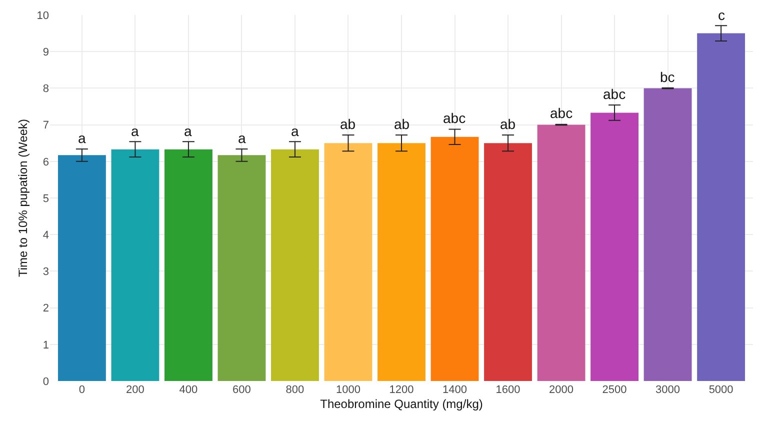 This screenshot has width=763, height=426. What do you see at coordinates (82, 390) in the screenshot?
I see `x-tick-label: 0` at bounding box center [82, 390].